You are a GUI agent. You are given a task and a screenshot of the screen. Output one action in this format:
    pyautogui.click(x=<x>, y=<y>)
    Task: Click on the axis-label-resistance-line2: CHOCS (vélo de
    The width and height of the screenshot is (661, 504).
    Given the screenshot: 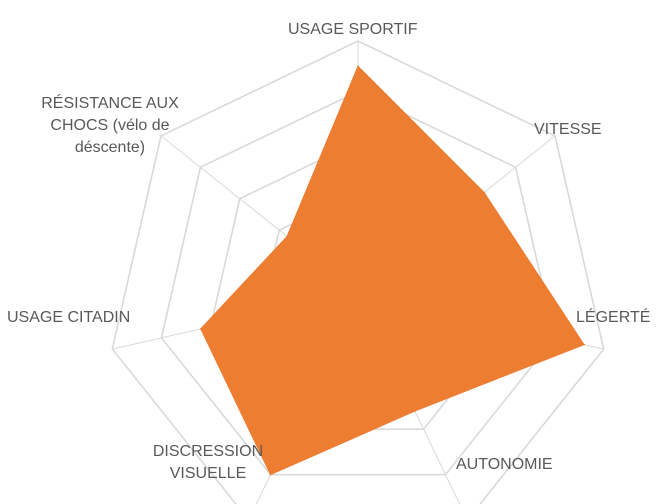 What is the action you would take?
    pyautogui.click(x=110, y=125)
    